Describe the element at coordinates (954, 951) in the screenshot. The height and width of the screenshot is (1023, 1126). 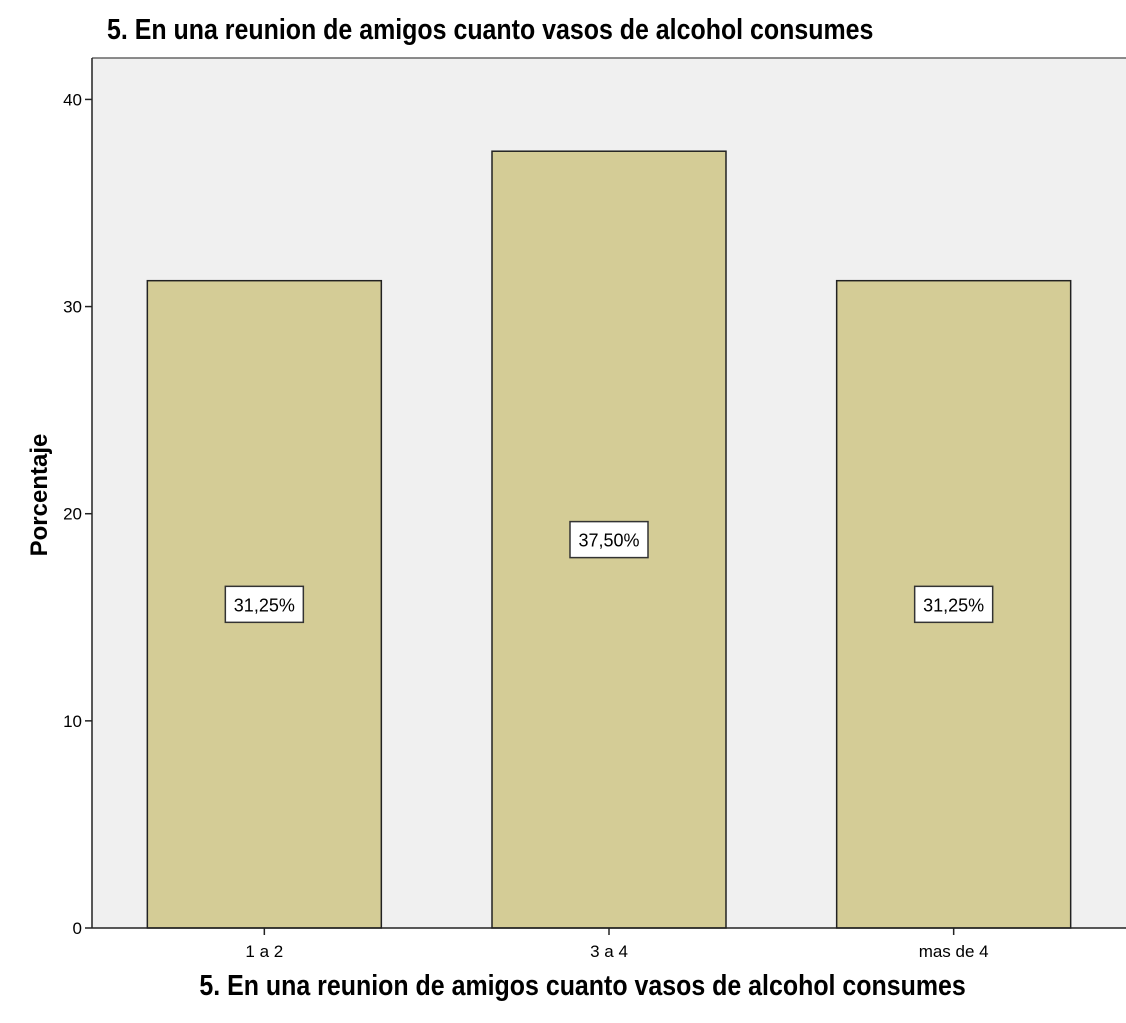
I see `x-tick-label: mas de 4` at that location.